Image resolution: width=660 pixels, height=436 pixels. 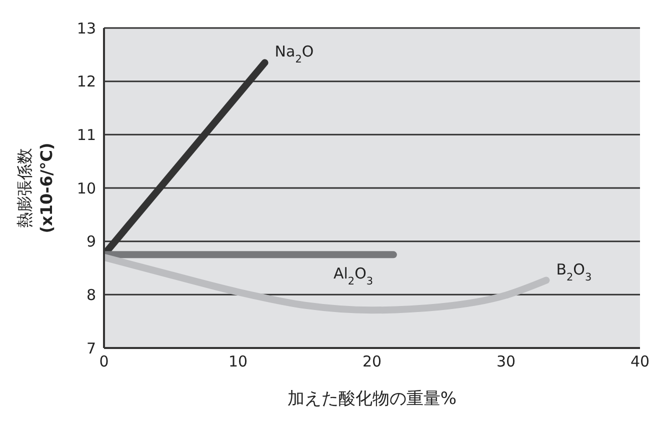 I want to click on y-tick-label: 7, so click(x=91, y=348).